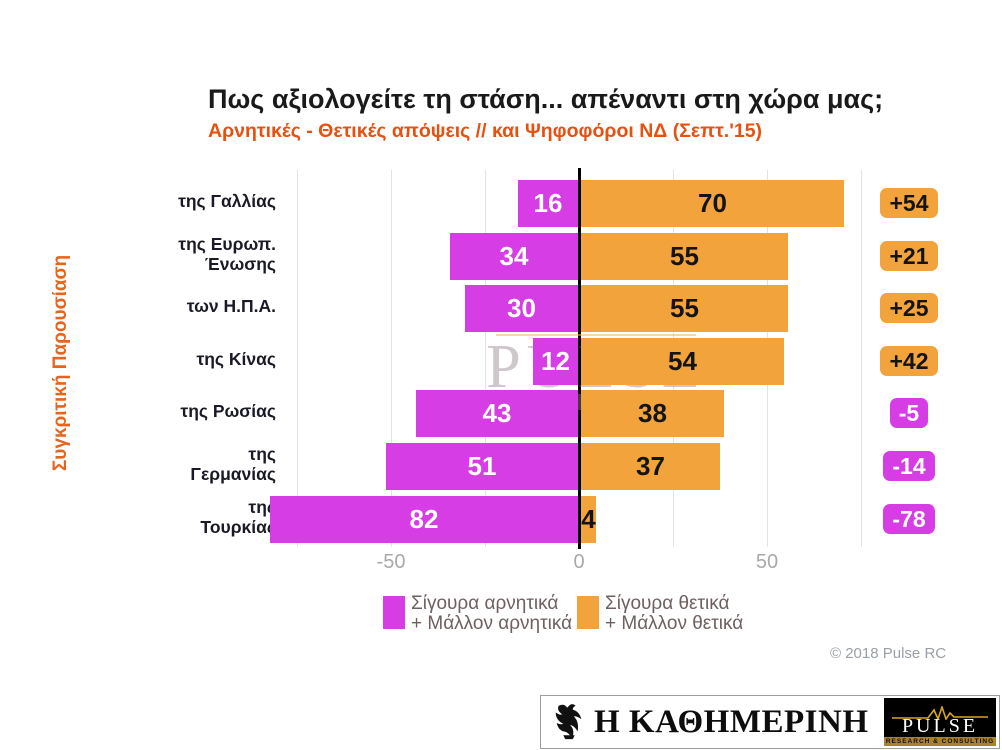 Image resolution: width=1002 pixels, height=750 pixels. I want to click on net-badge-cell: -5, so click(909, 413).